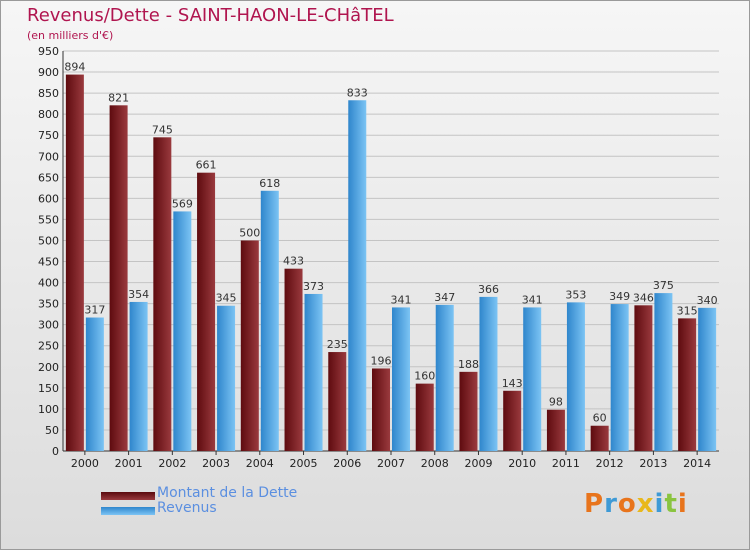  What do you see at coordinates (85, 463) in the screenshot?
I see `x-tick-label: 2000` at bounding box center [85, 463].